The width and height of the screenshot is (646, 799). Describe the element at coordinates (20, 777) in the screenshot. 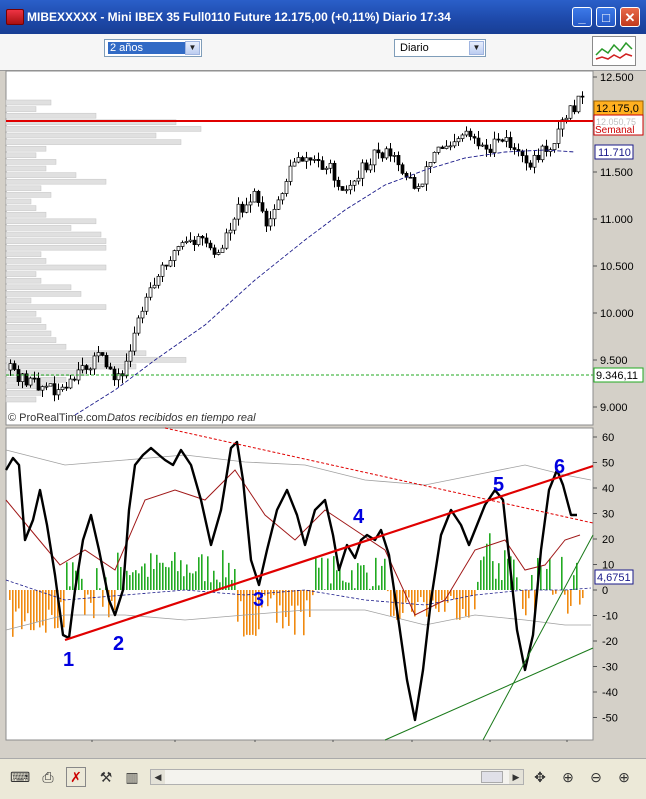

I see `keyboard-icon: ⌨` at that location.